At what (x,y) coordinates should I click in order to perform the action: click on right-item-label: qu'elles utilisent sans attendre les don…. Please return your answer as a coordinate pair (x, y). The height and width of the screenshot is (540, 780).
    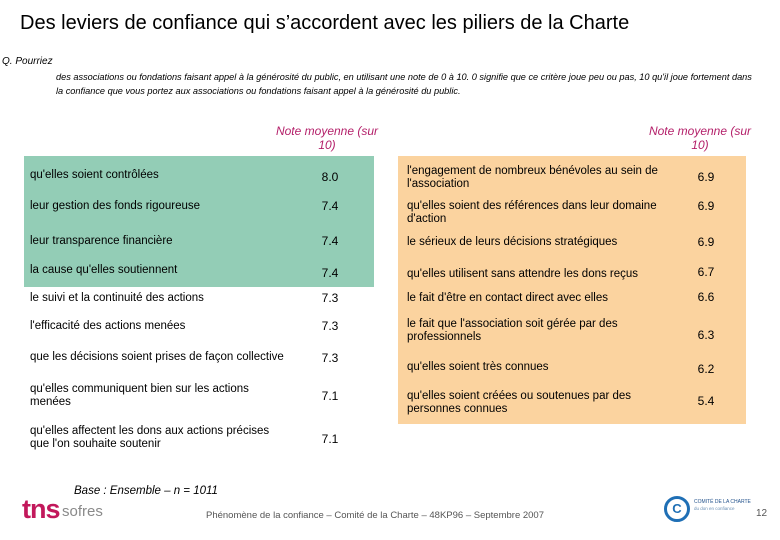
    Looking at the image, I should click on (523, 274).